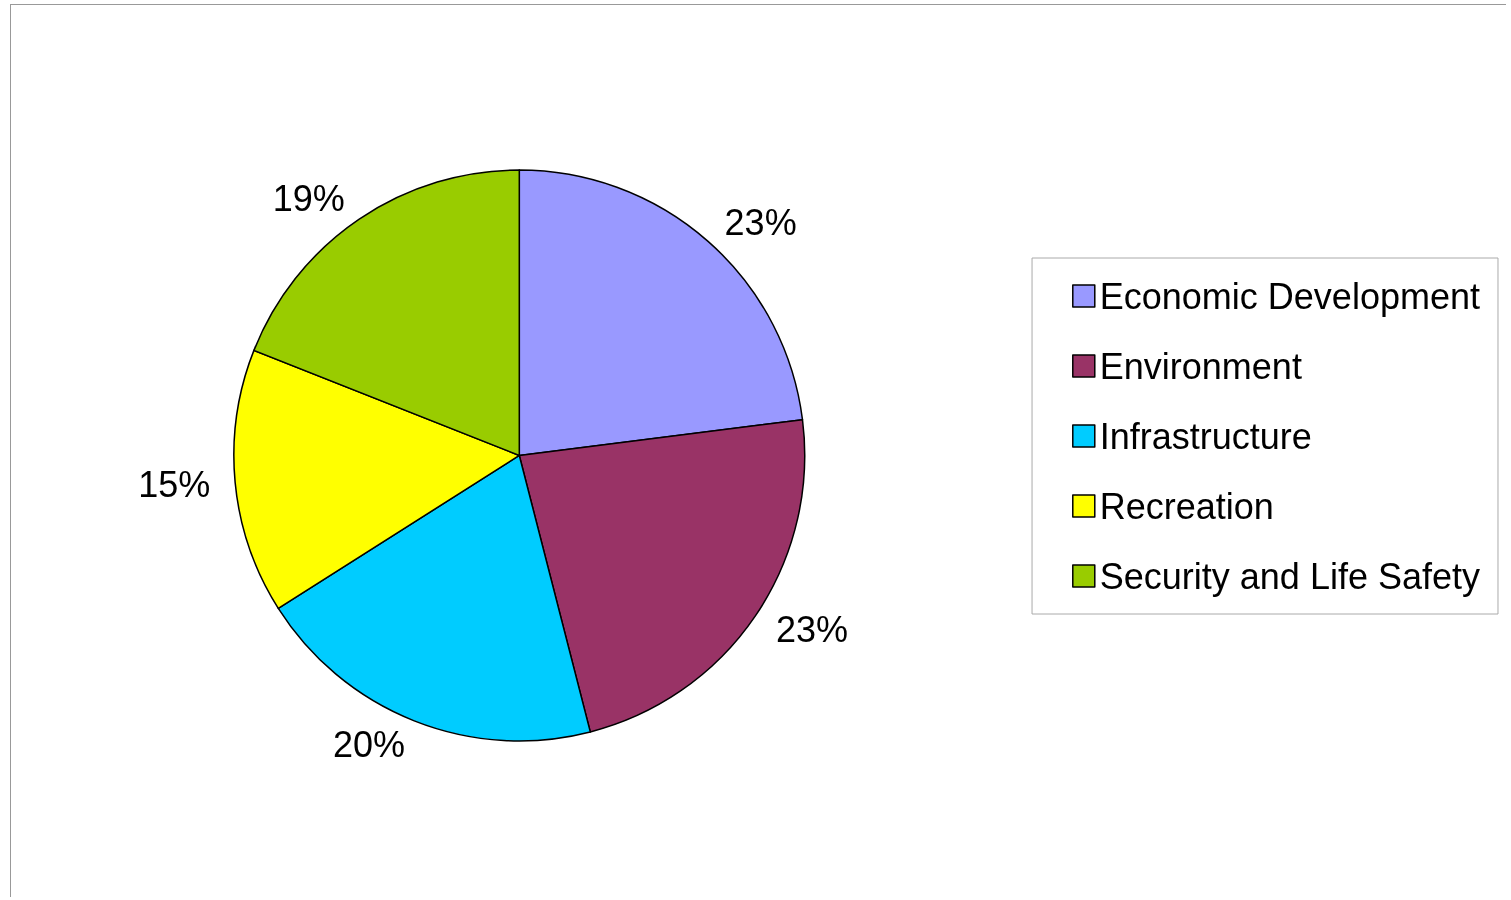 This screenshot has width=1511, height=900. Describe the element at coordinates (1289, 296) in the screenshot. I see `legend-label: Economic Development` at that location.